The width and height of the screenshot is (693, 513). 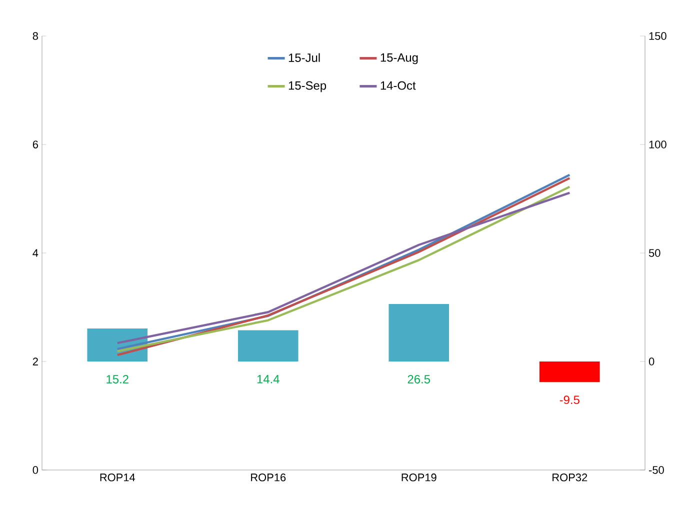 I want to click on legend-label: 15-Jul, so click(x=304, y=57).